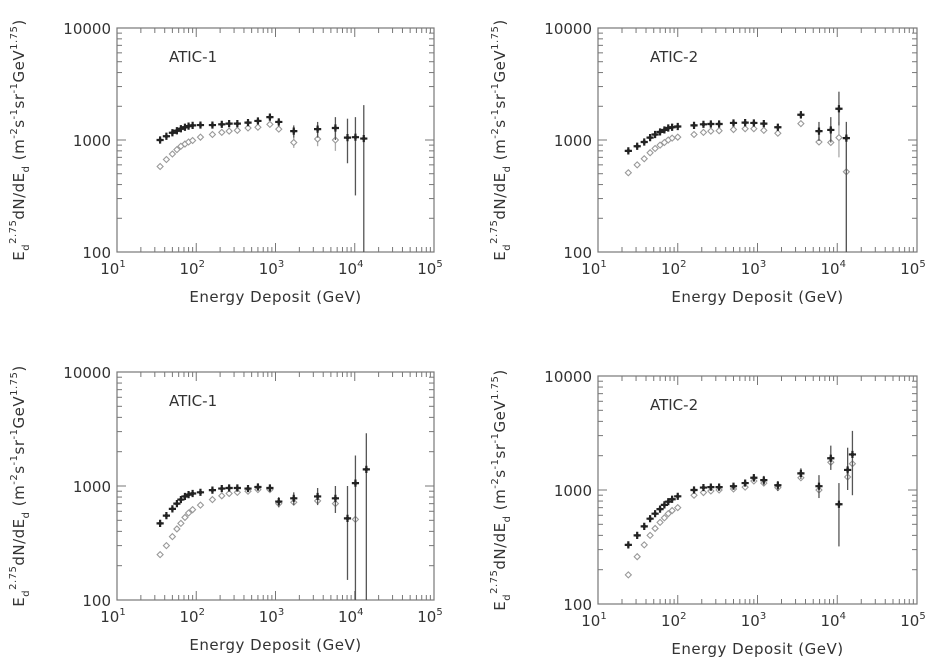 This screenshot has width=941, height=670. What do you see at coordinates (568, 377) in the screenshot?
I see `y-tick-label: 10000` at bounding box center [568, 377].